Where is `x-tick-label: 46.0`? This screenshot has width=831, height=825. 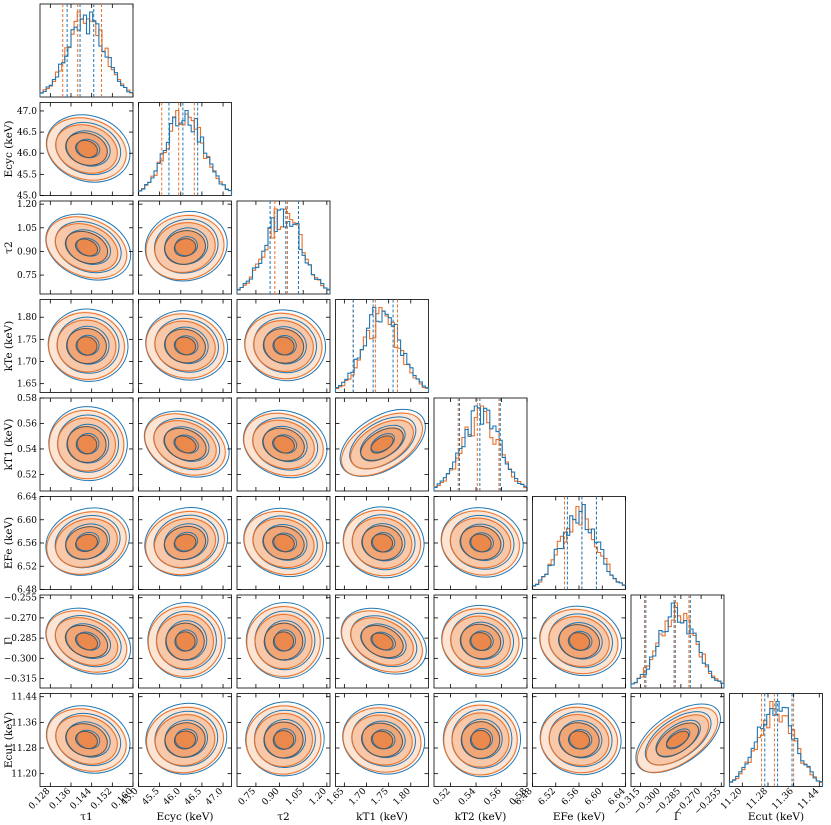
x-tick-label: 46.0 is located at coordinates (172, 796).